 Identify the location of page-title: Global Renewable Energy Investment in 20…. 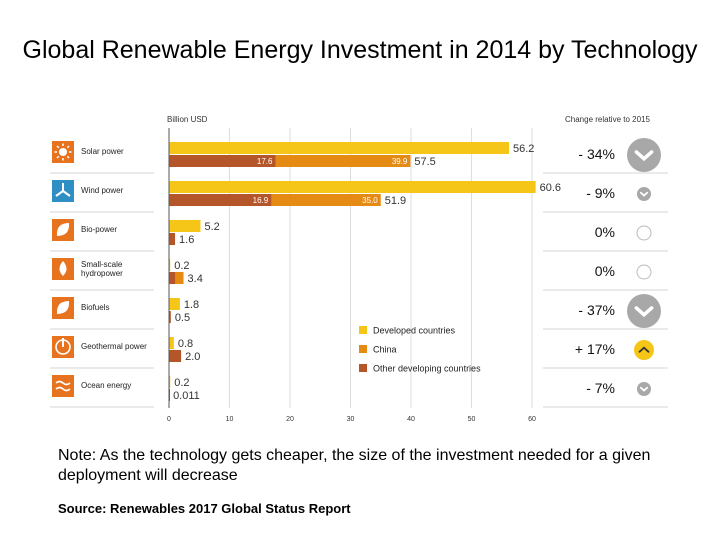
(360, 50).